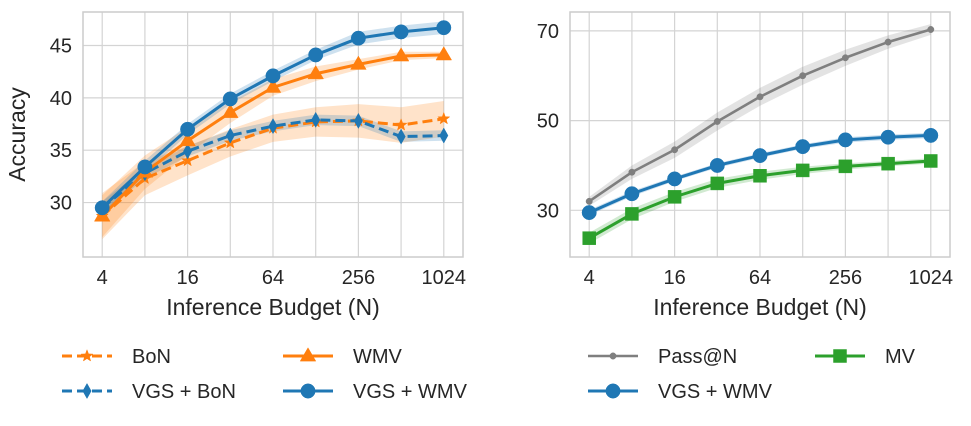  I want to click on legend-left-item-bon: BoN, so click(116, 357).